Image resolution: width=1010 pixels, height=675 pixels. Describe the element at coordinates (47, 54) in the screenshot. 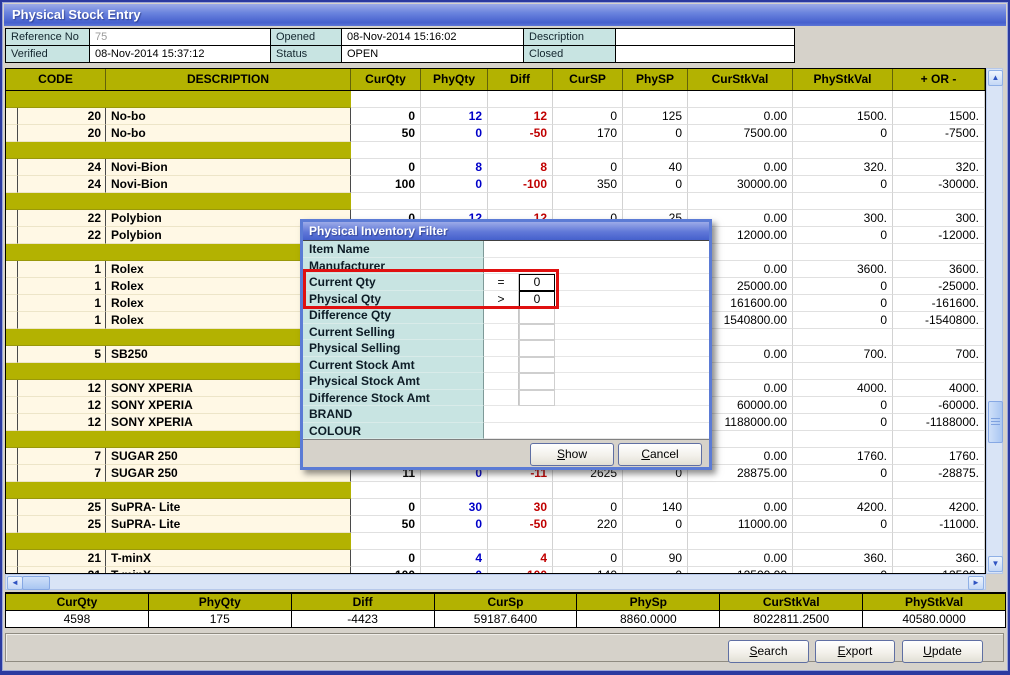

I see `field-label-verified: Verified` at that location.